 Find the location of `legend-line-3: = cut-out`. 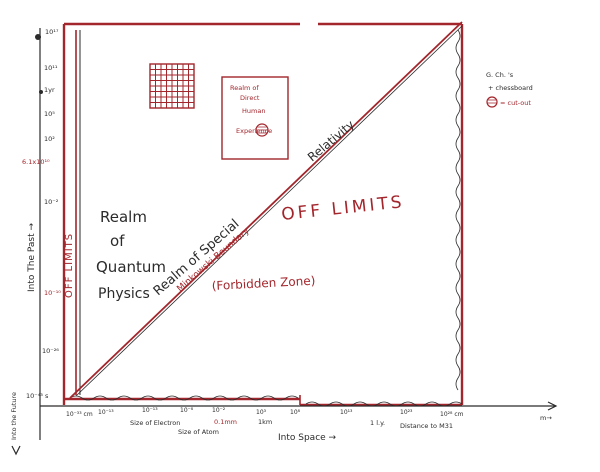

legend-line-3: = cut-out is located at coordinates (515, 103).